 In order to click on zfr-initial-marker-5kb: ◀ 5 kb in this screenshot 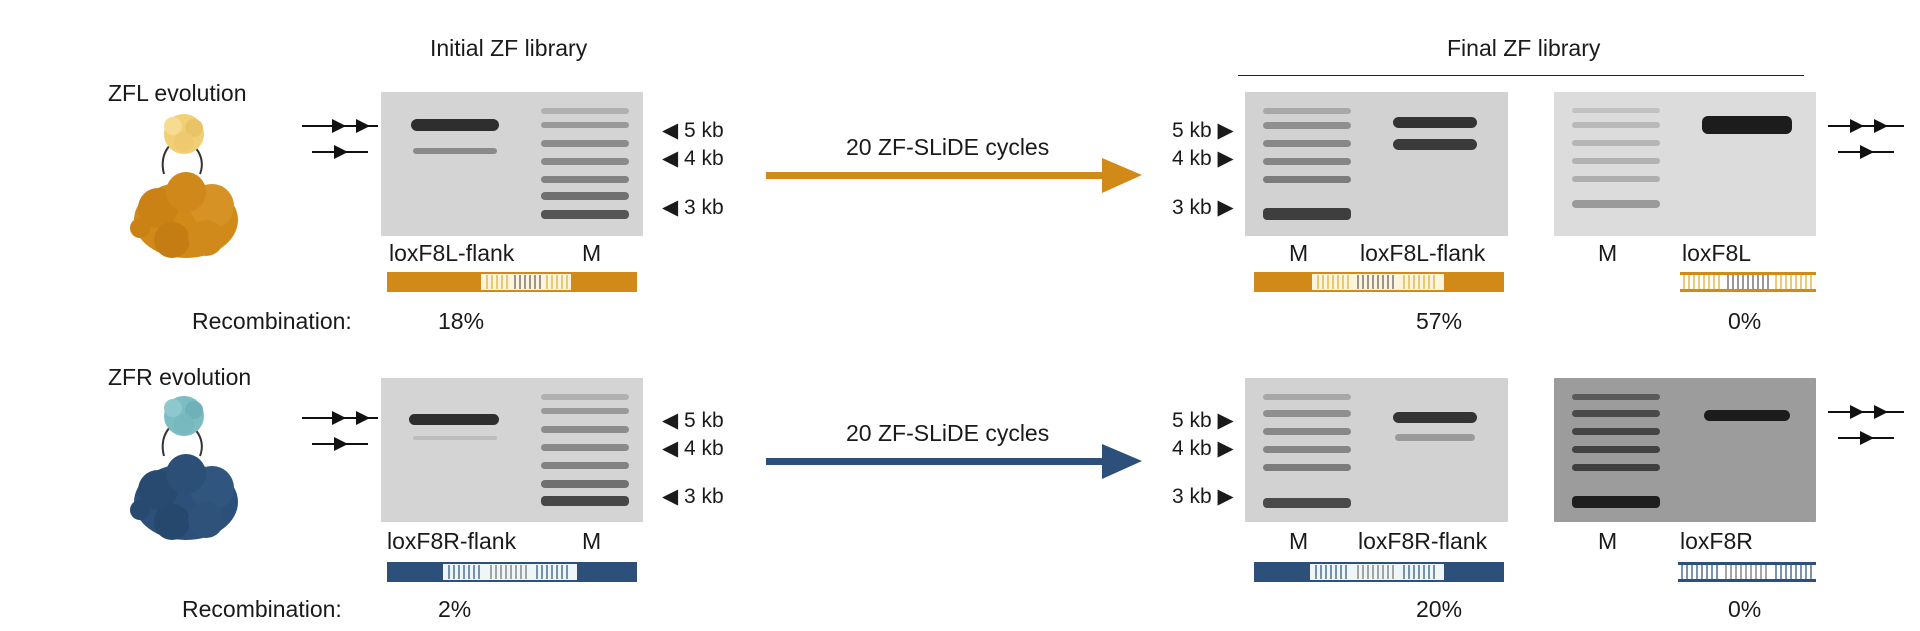, I will do `click(693, 420)`.